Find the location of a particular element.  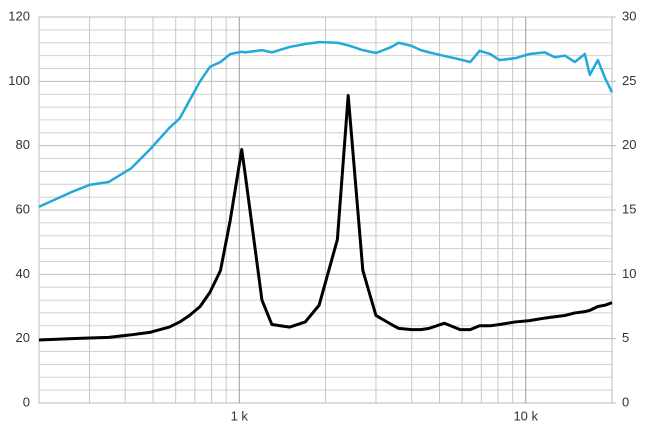

y-tick-label: 60 is located at coordinates (23, 208).